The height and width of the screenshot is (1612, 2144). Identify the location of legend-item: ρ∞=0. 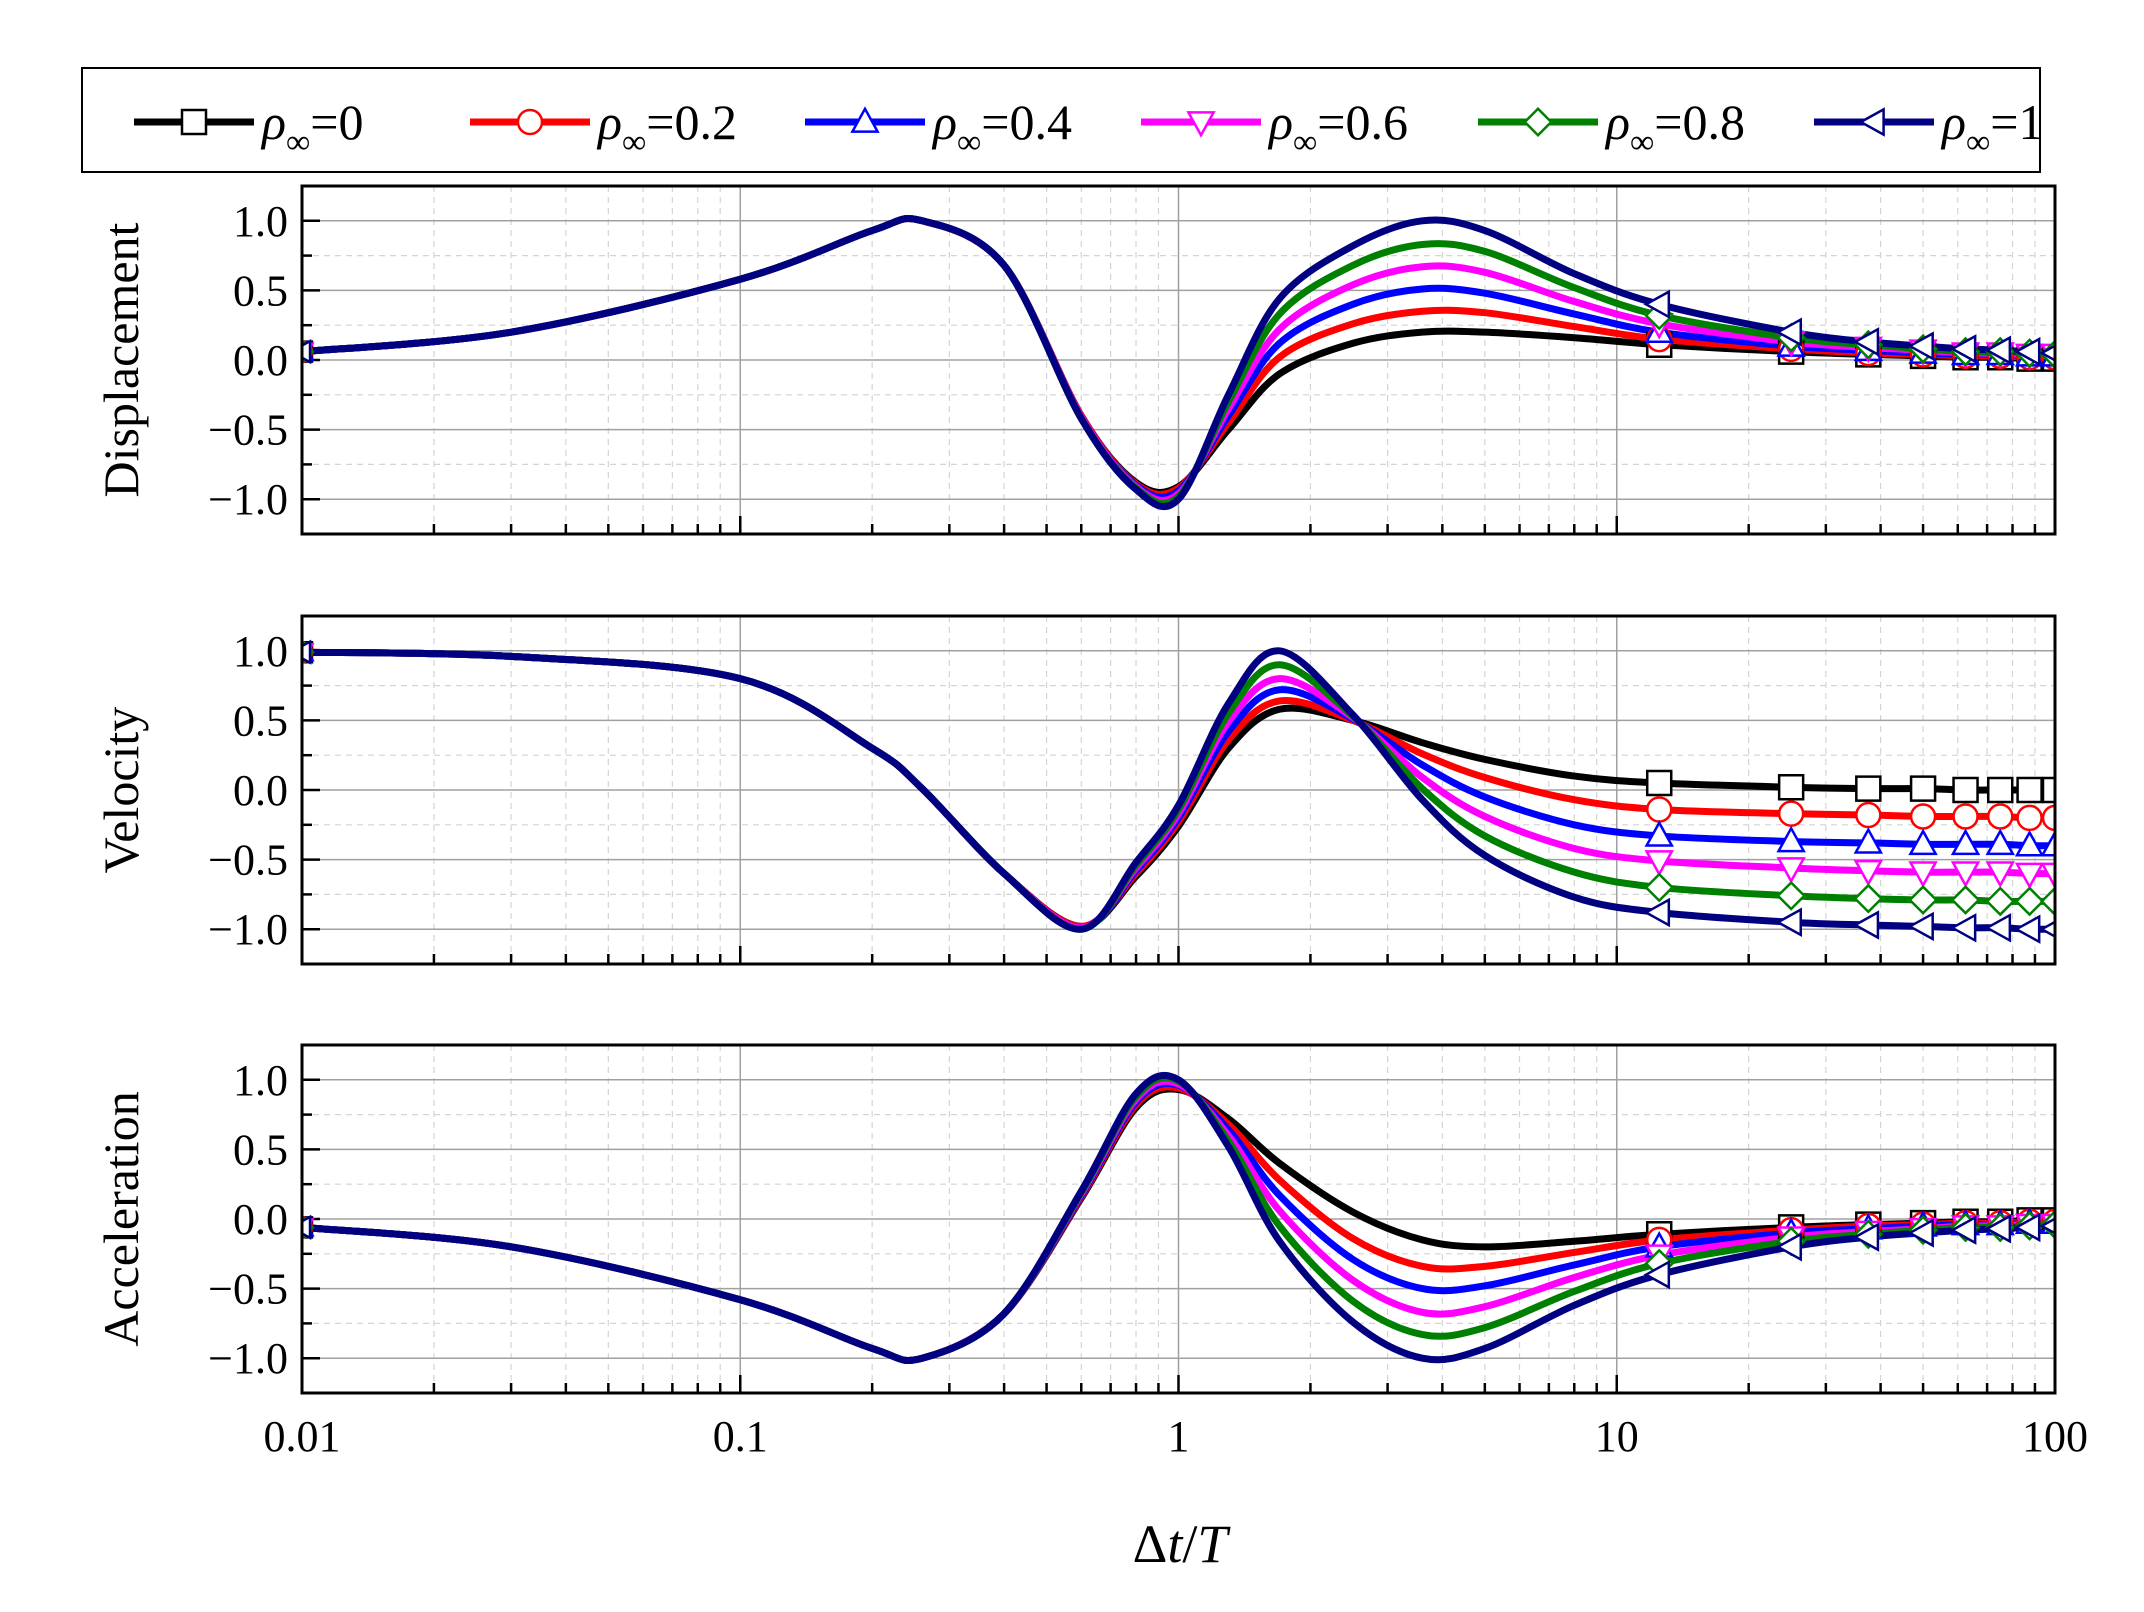
(248, 127).